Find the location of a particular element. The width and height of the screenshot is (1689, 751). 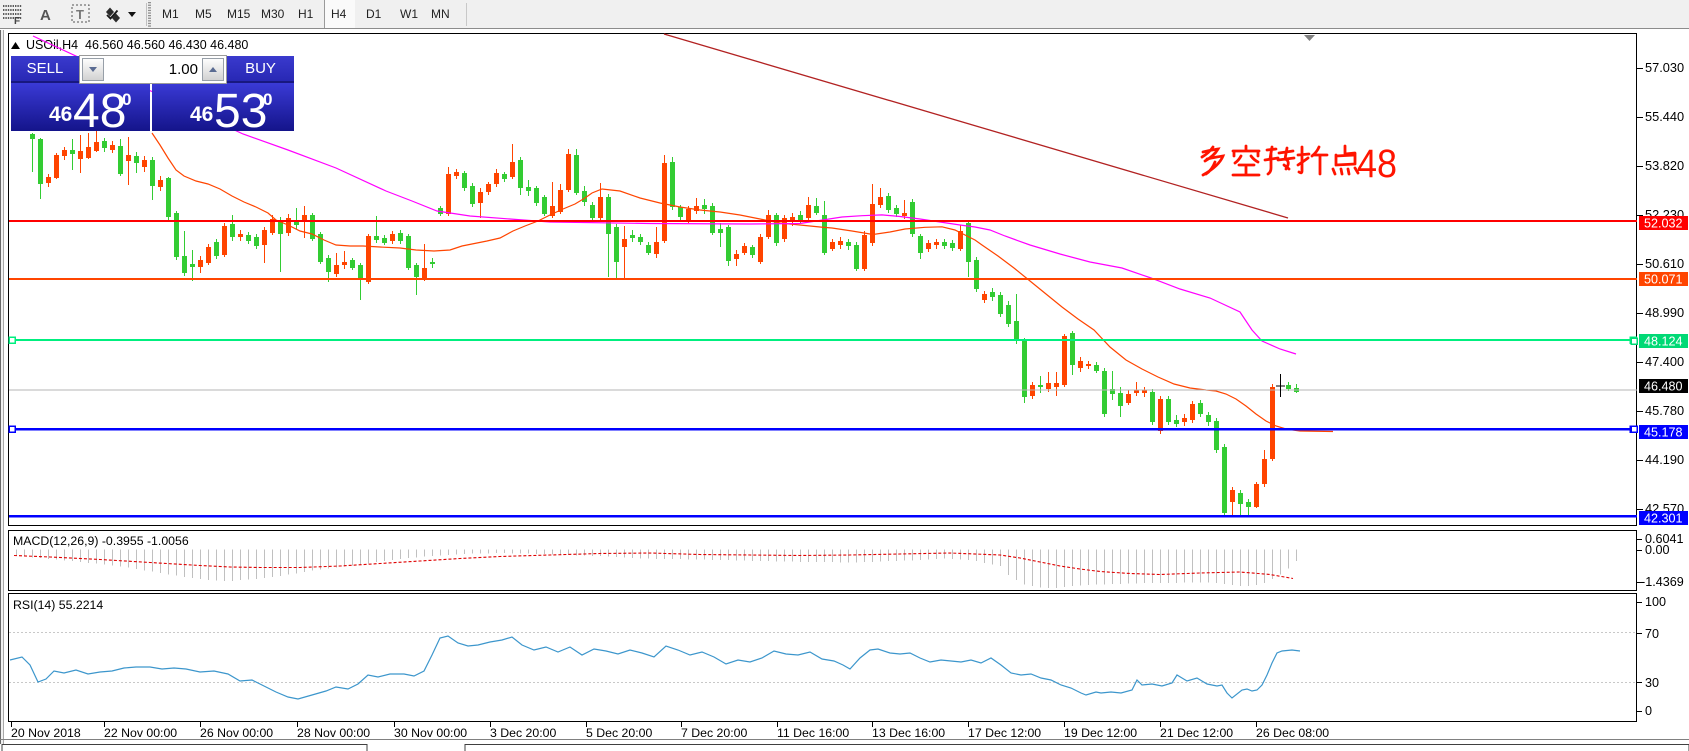

svg-text: 17 Dec 12:00 is located at coordinates (1004, 733).